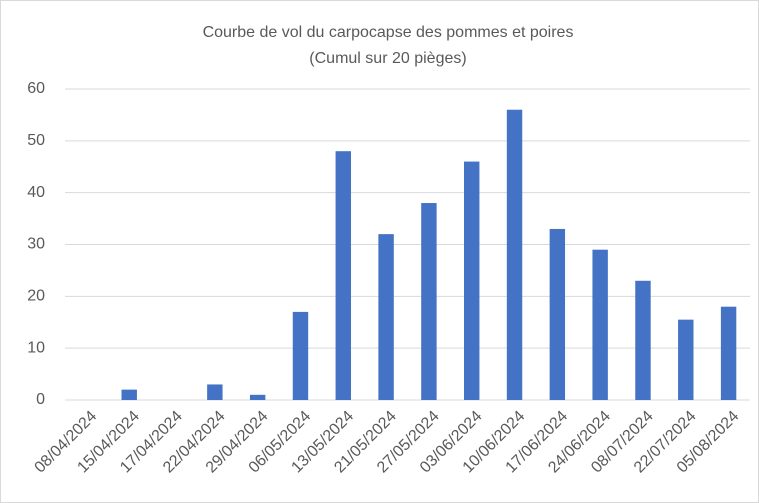 This screenshot has height=503, width=759. I want to click on y-tick-label: 60, so click(36, 88).